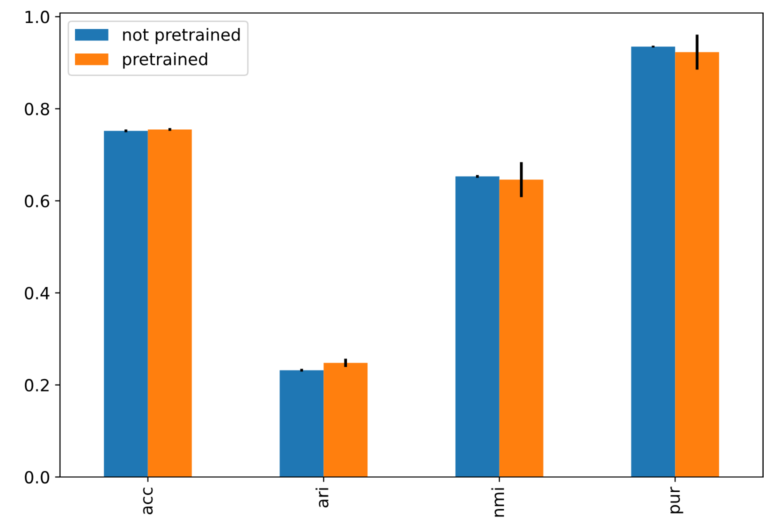 The width and height of the screenshot is (764, 528). Describe the element at coordinates (38, 17) in the screenshot. I see `y-tick-label: 1.0` at that location.